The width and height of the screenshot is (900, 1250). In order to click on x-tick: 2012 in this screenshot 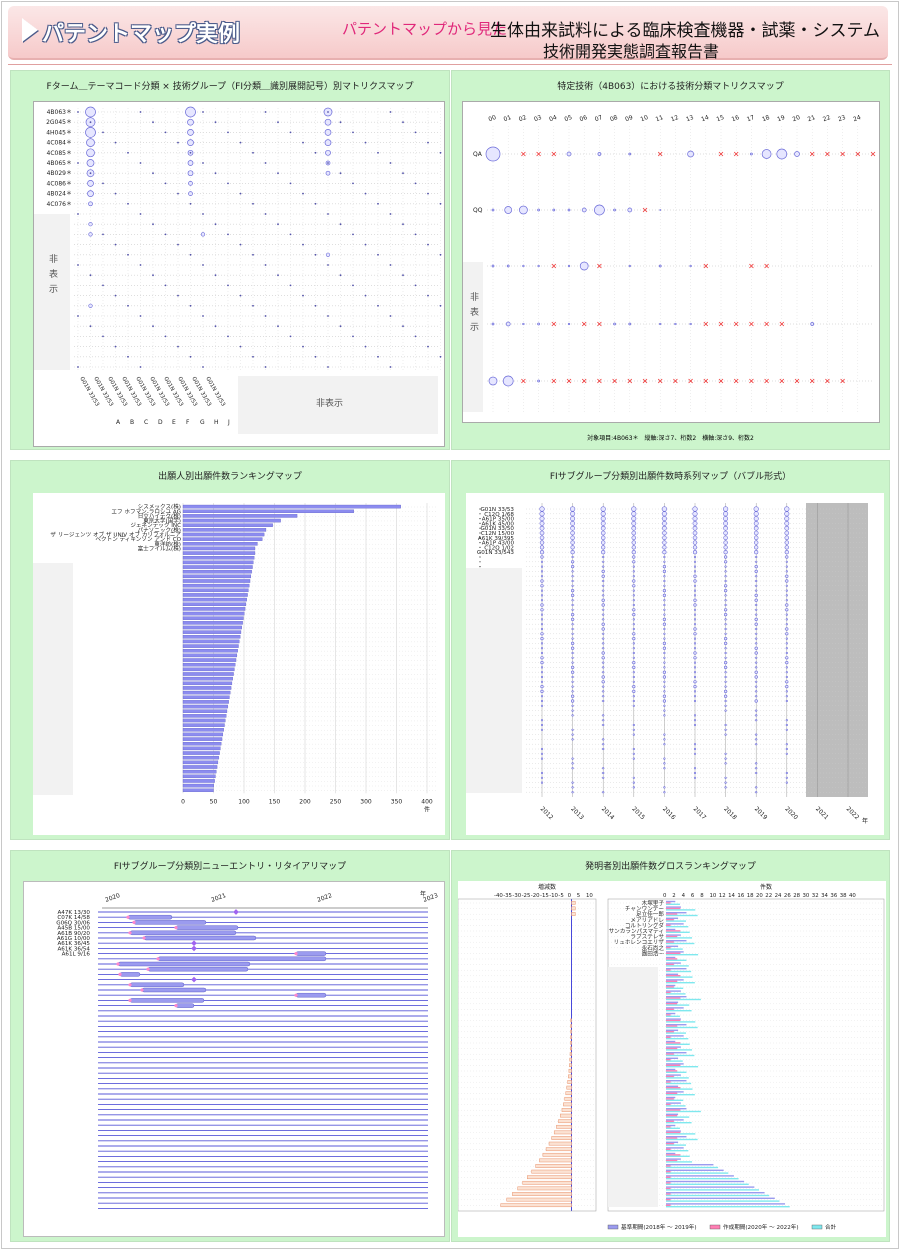, I will do `click(547, 813)`.